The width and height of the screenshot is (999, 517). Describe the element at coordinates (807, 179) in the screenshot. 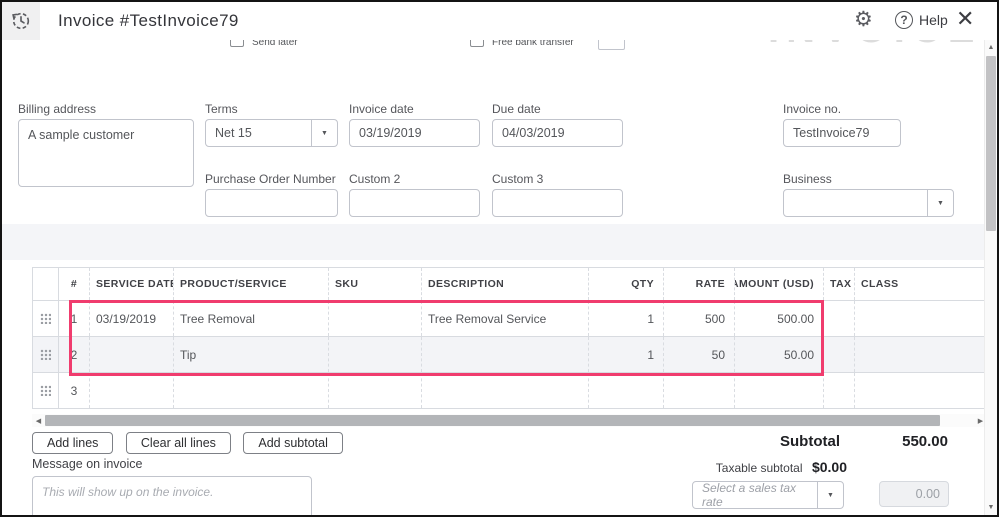

I see `business-label: Business` at that location.